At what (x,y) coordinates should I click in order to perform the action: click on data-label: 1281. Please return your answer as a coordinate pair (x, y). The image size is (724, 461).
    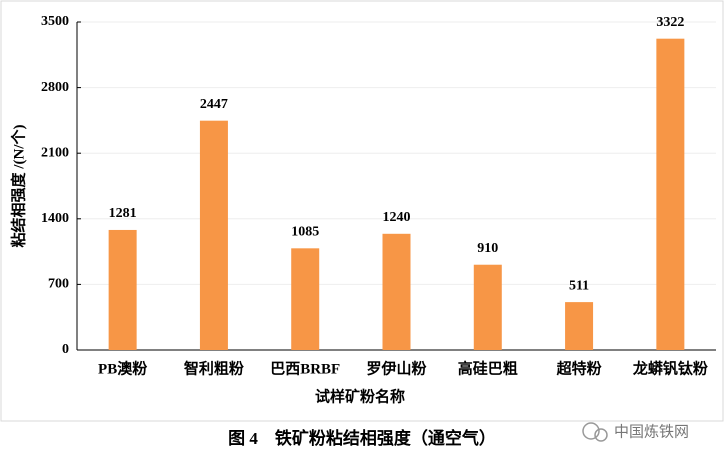
    Looking at the image, I should click on (123, 213).